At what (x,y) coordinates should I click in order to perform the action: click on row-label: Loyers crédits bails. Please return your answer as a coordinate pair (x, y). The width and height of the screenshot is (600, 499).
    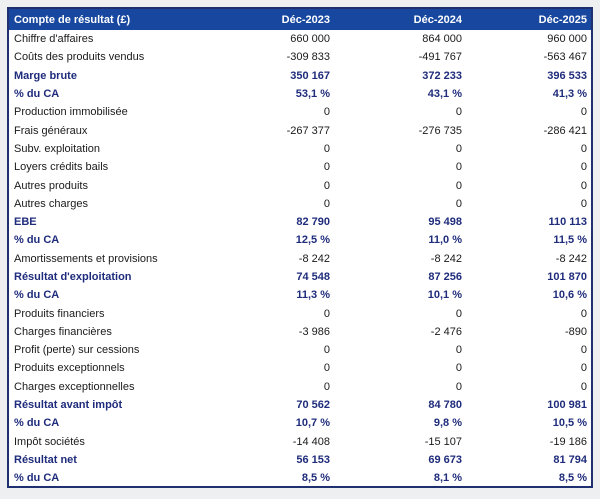
    Looking at the image, I should click on (61, 167).